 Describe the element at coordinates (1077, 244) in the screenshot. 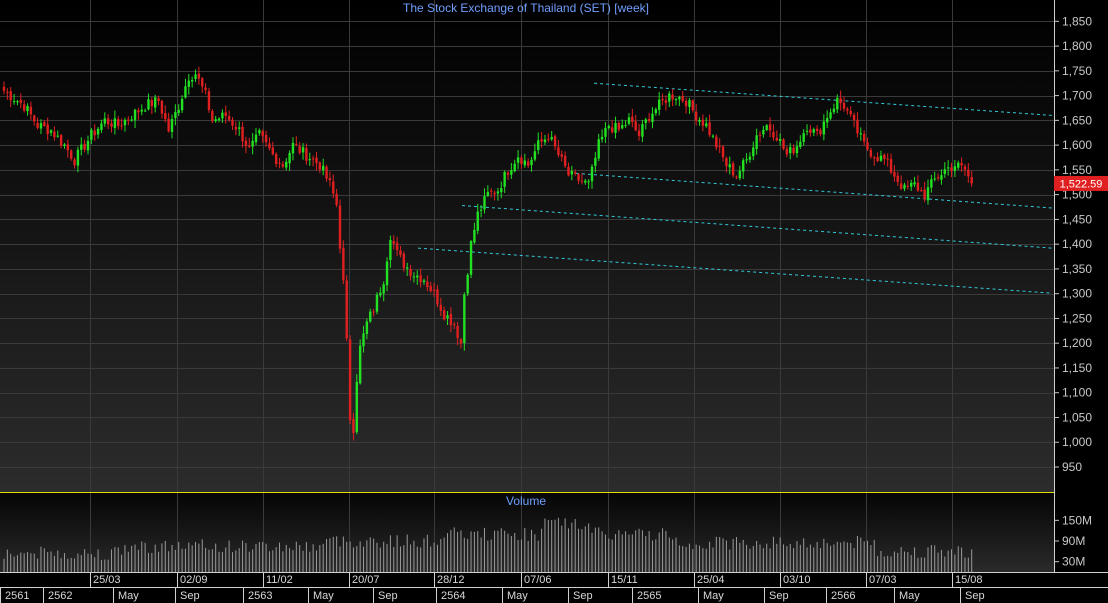

I see `price-tick-label: 1,400` at that location.